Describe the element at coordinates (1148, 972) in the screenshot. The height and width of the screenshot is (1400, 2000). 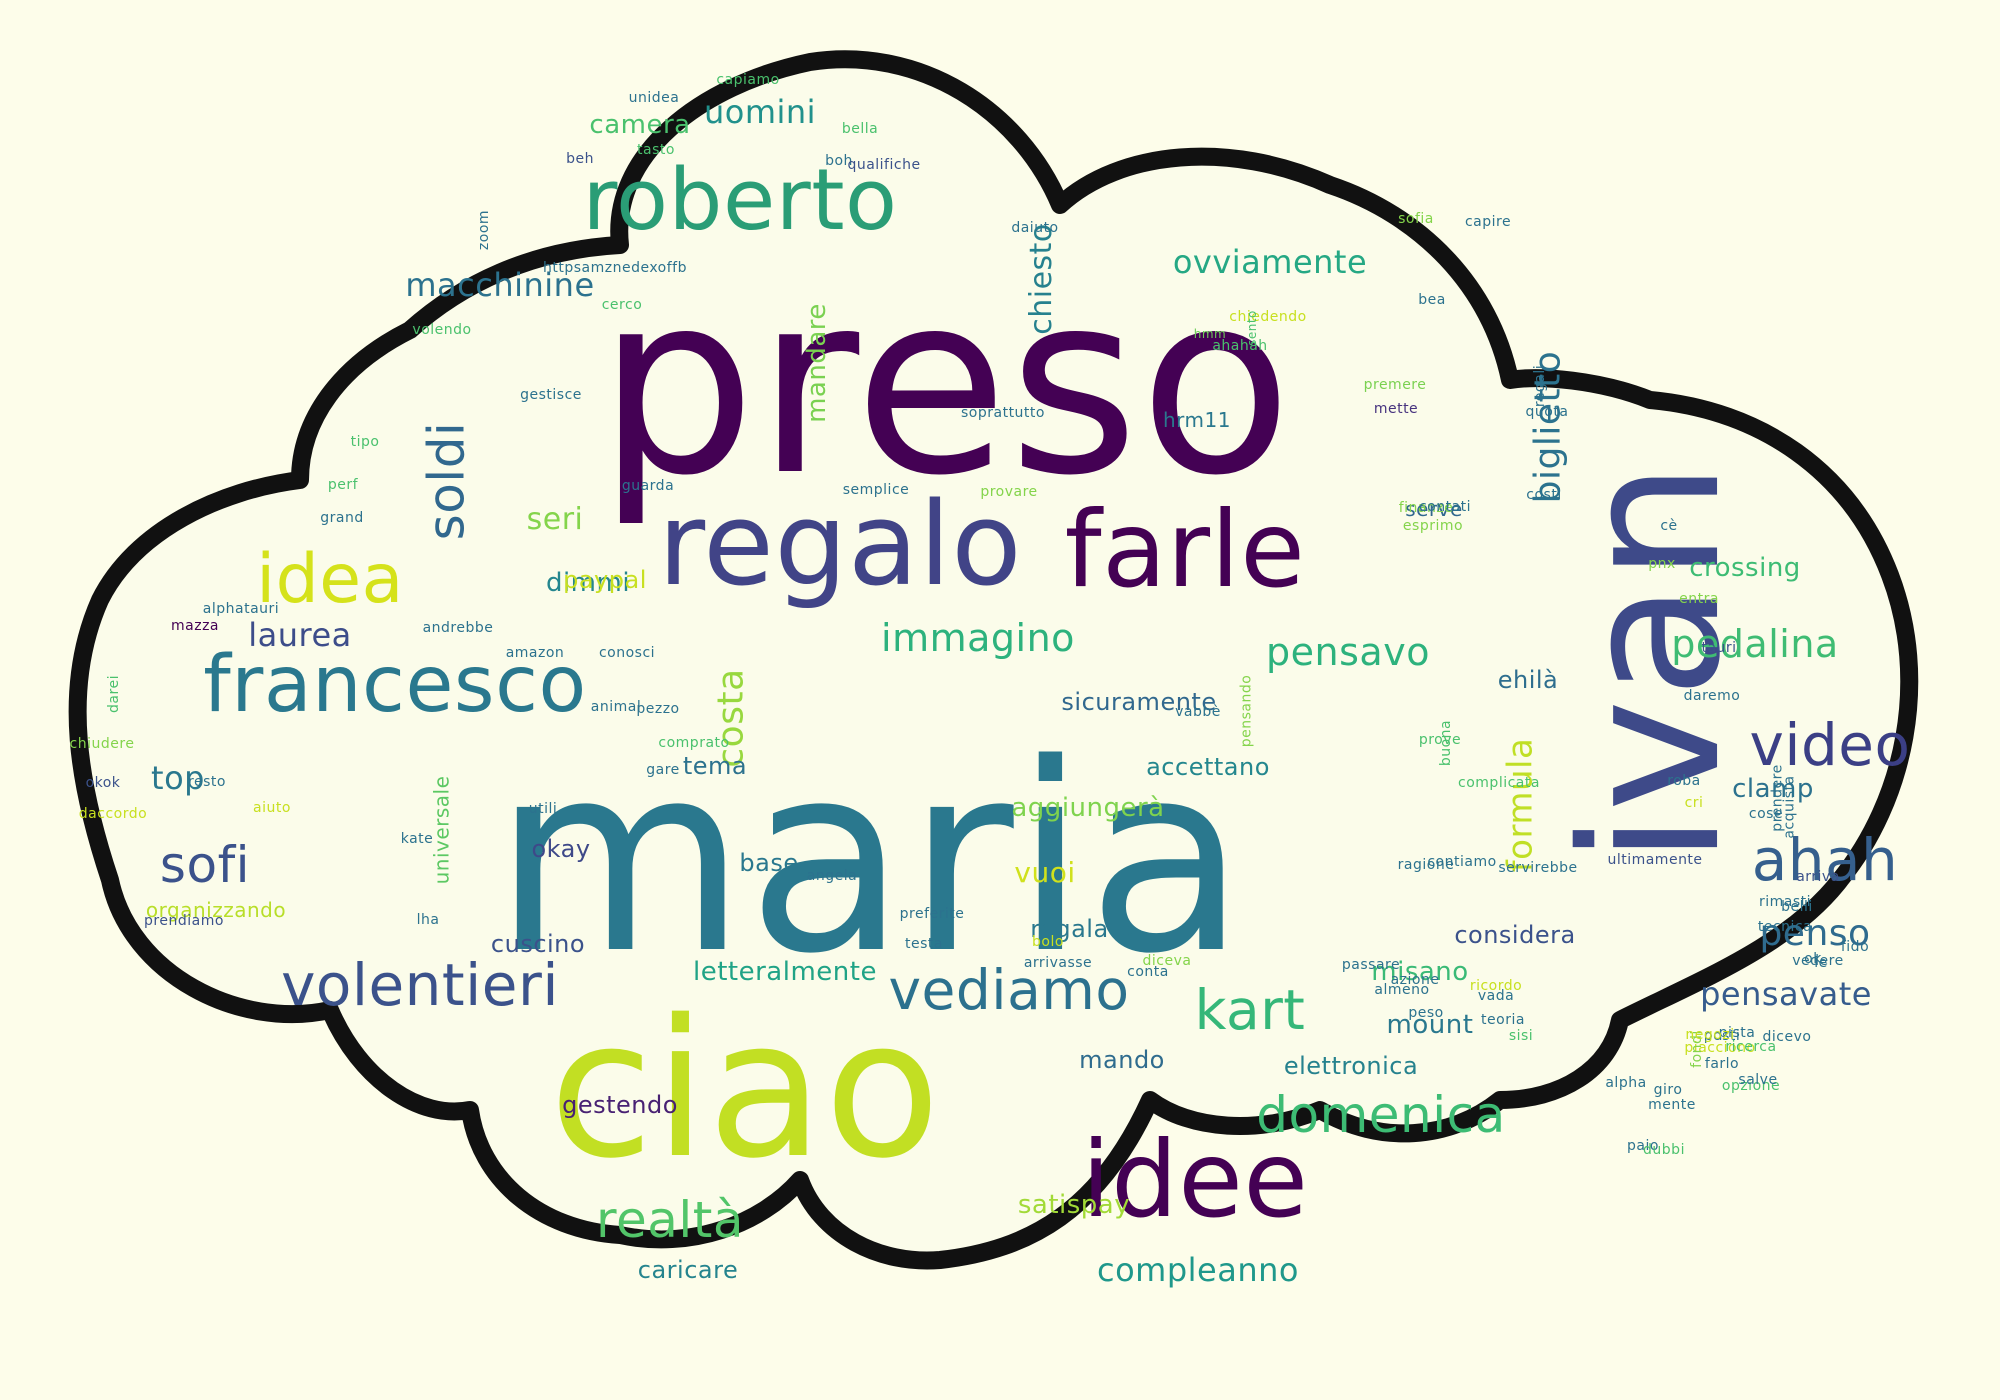
I see `word-148: conta` at that location.